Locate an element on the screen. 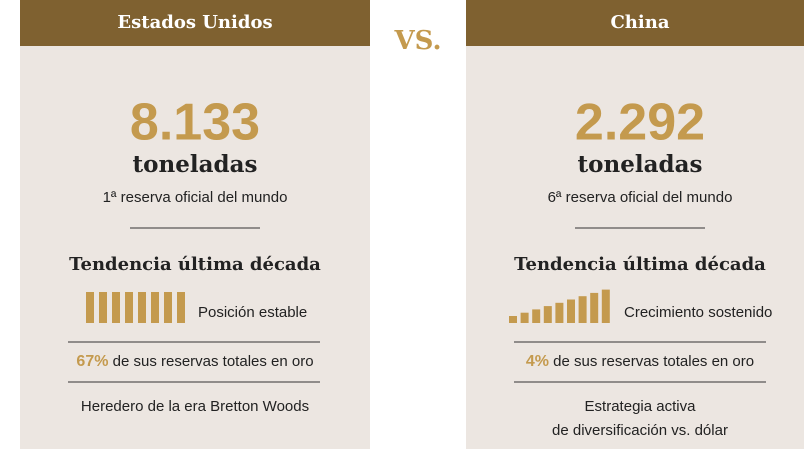 This screenshot has height=449, width=804. header-title: China is located at coordinates (639, 22).